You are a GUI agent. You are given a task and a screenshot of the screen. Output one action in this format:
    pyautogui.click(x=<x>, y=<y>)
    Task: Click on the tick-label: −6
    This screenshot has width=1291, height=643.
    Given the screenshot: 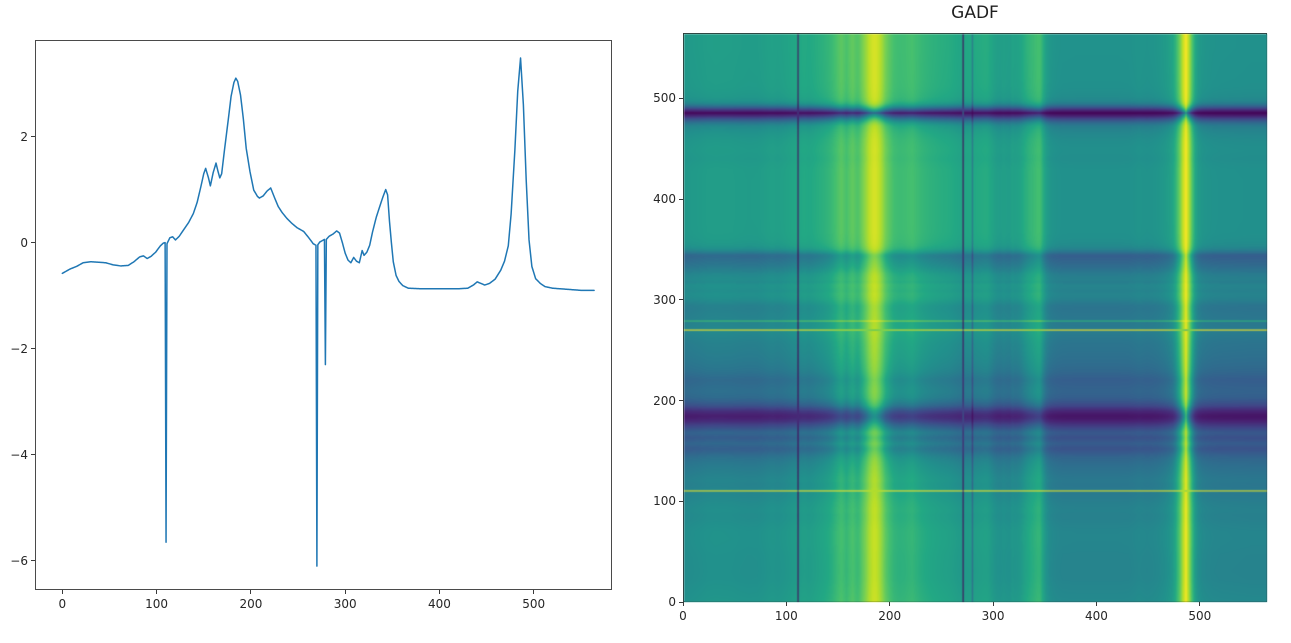 What is the action you would take?
    pyautogui.click(x=19, y=560)
    